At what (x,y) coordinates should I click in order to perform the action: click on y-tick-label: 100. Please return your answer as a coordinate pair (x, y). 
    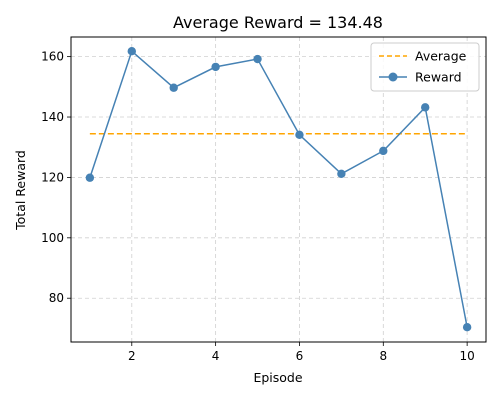
    Looking at the image, I should click on (52, 238).